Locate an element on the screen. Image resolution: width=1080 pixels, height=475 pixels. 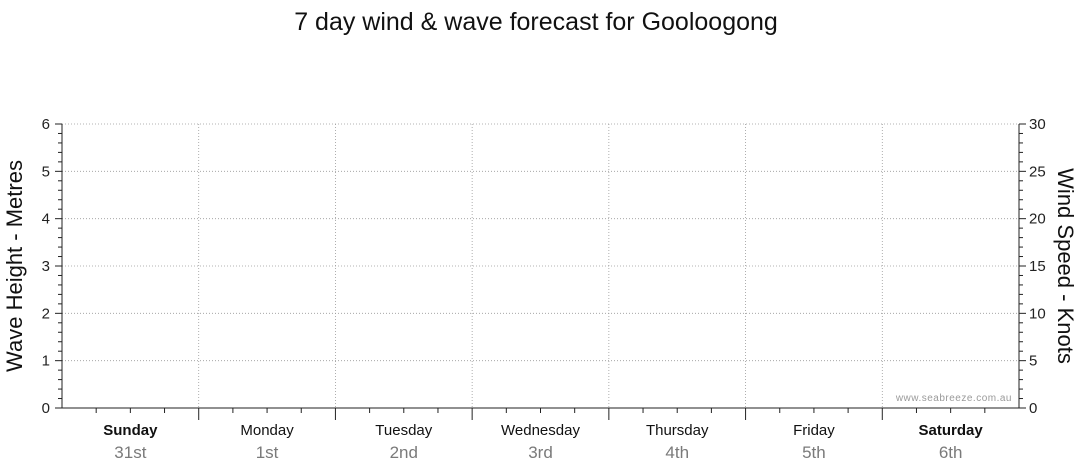
right-tick-label: 10 is located at coordinates (1037, 313).